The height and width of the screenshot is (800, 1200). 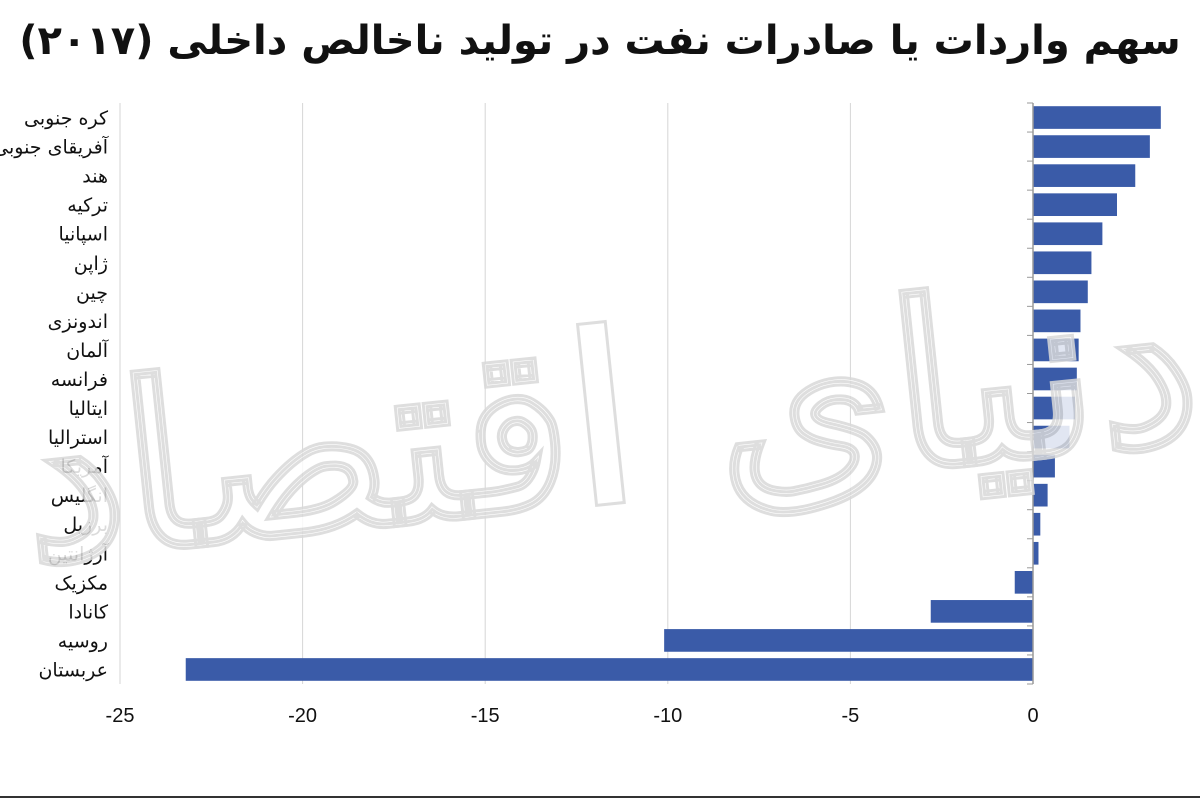 I want to click on category-label: آفریقای جنوبی, so click(x=54, y=147).